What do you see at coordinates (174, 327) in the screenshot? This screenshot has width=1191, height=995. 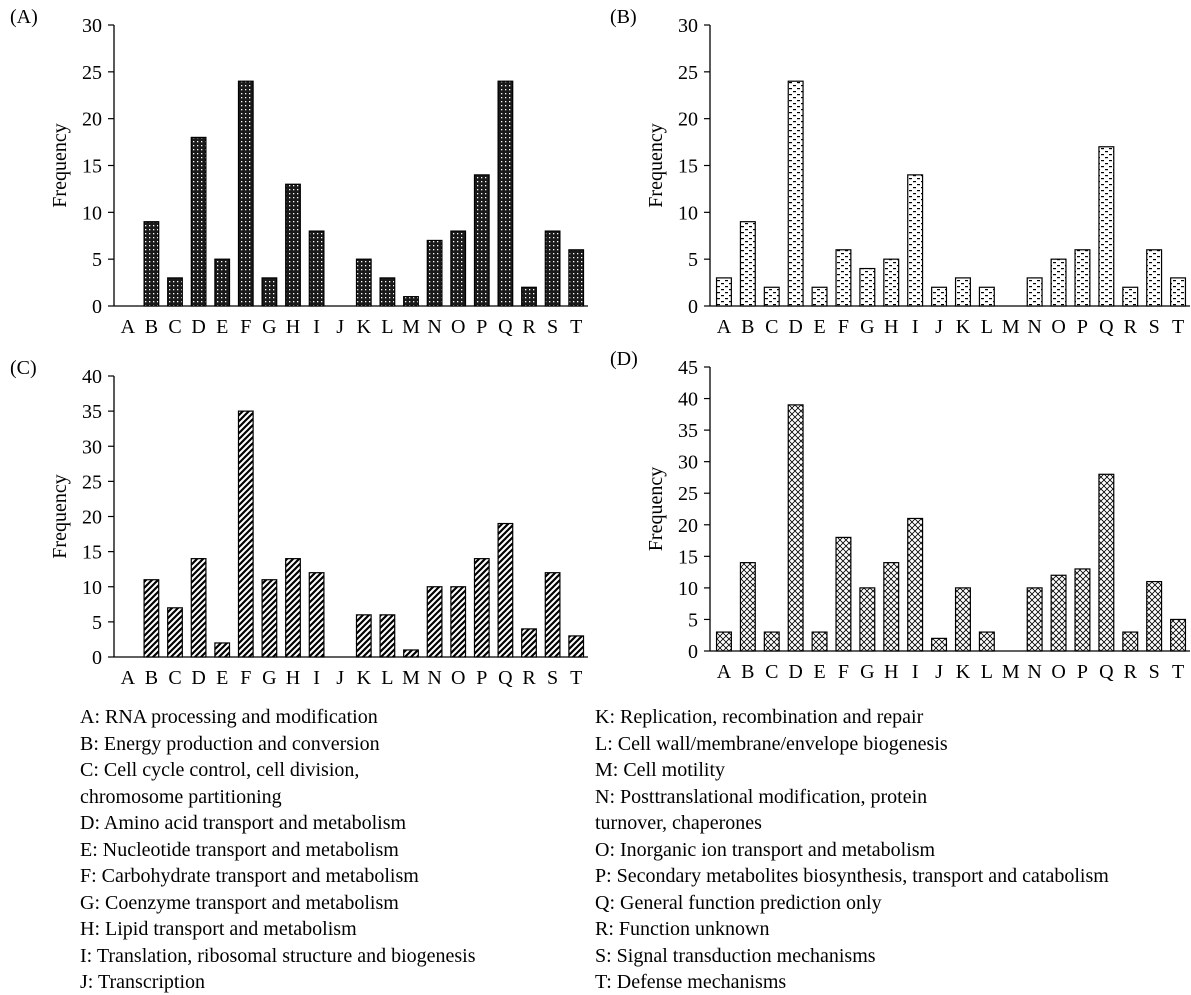 I see `x-tick-label: C` at bounding box center [174, 327].